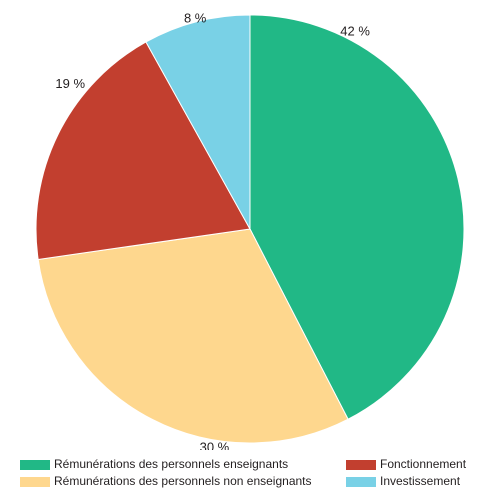  I want to click on legend-label-enseignants: Rémunérations des personnels enseignants, so click(171, 464).